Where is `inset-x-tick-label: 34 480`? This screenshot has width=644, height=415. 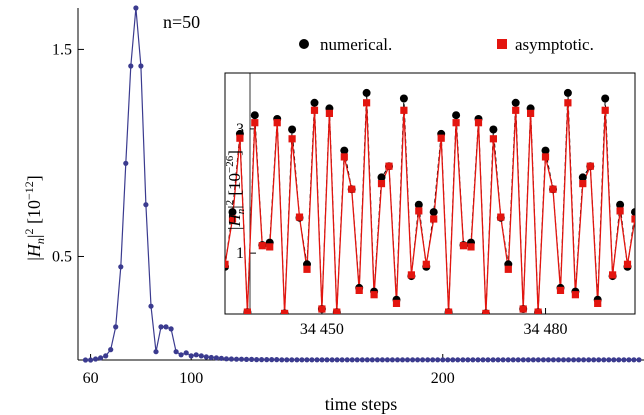
inset-x-tick-label: 34 480 is located at coordinates (546, 329).